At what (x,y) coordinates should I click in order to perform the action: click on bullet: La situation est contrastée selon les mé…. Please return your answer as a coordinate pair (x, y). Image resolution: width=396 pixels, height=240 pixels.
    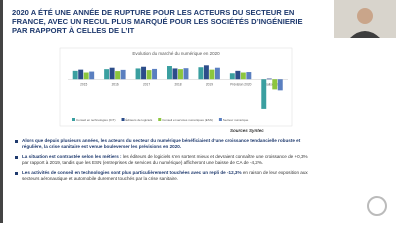
    Looking at the image, I should click on (164, 160).